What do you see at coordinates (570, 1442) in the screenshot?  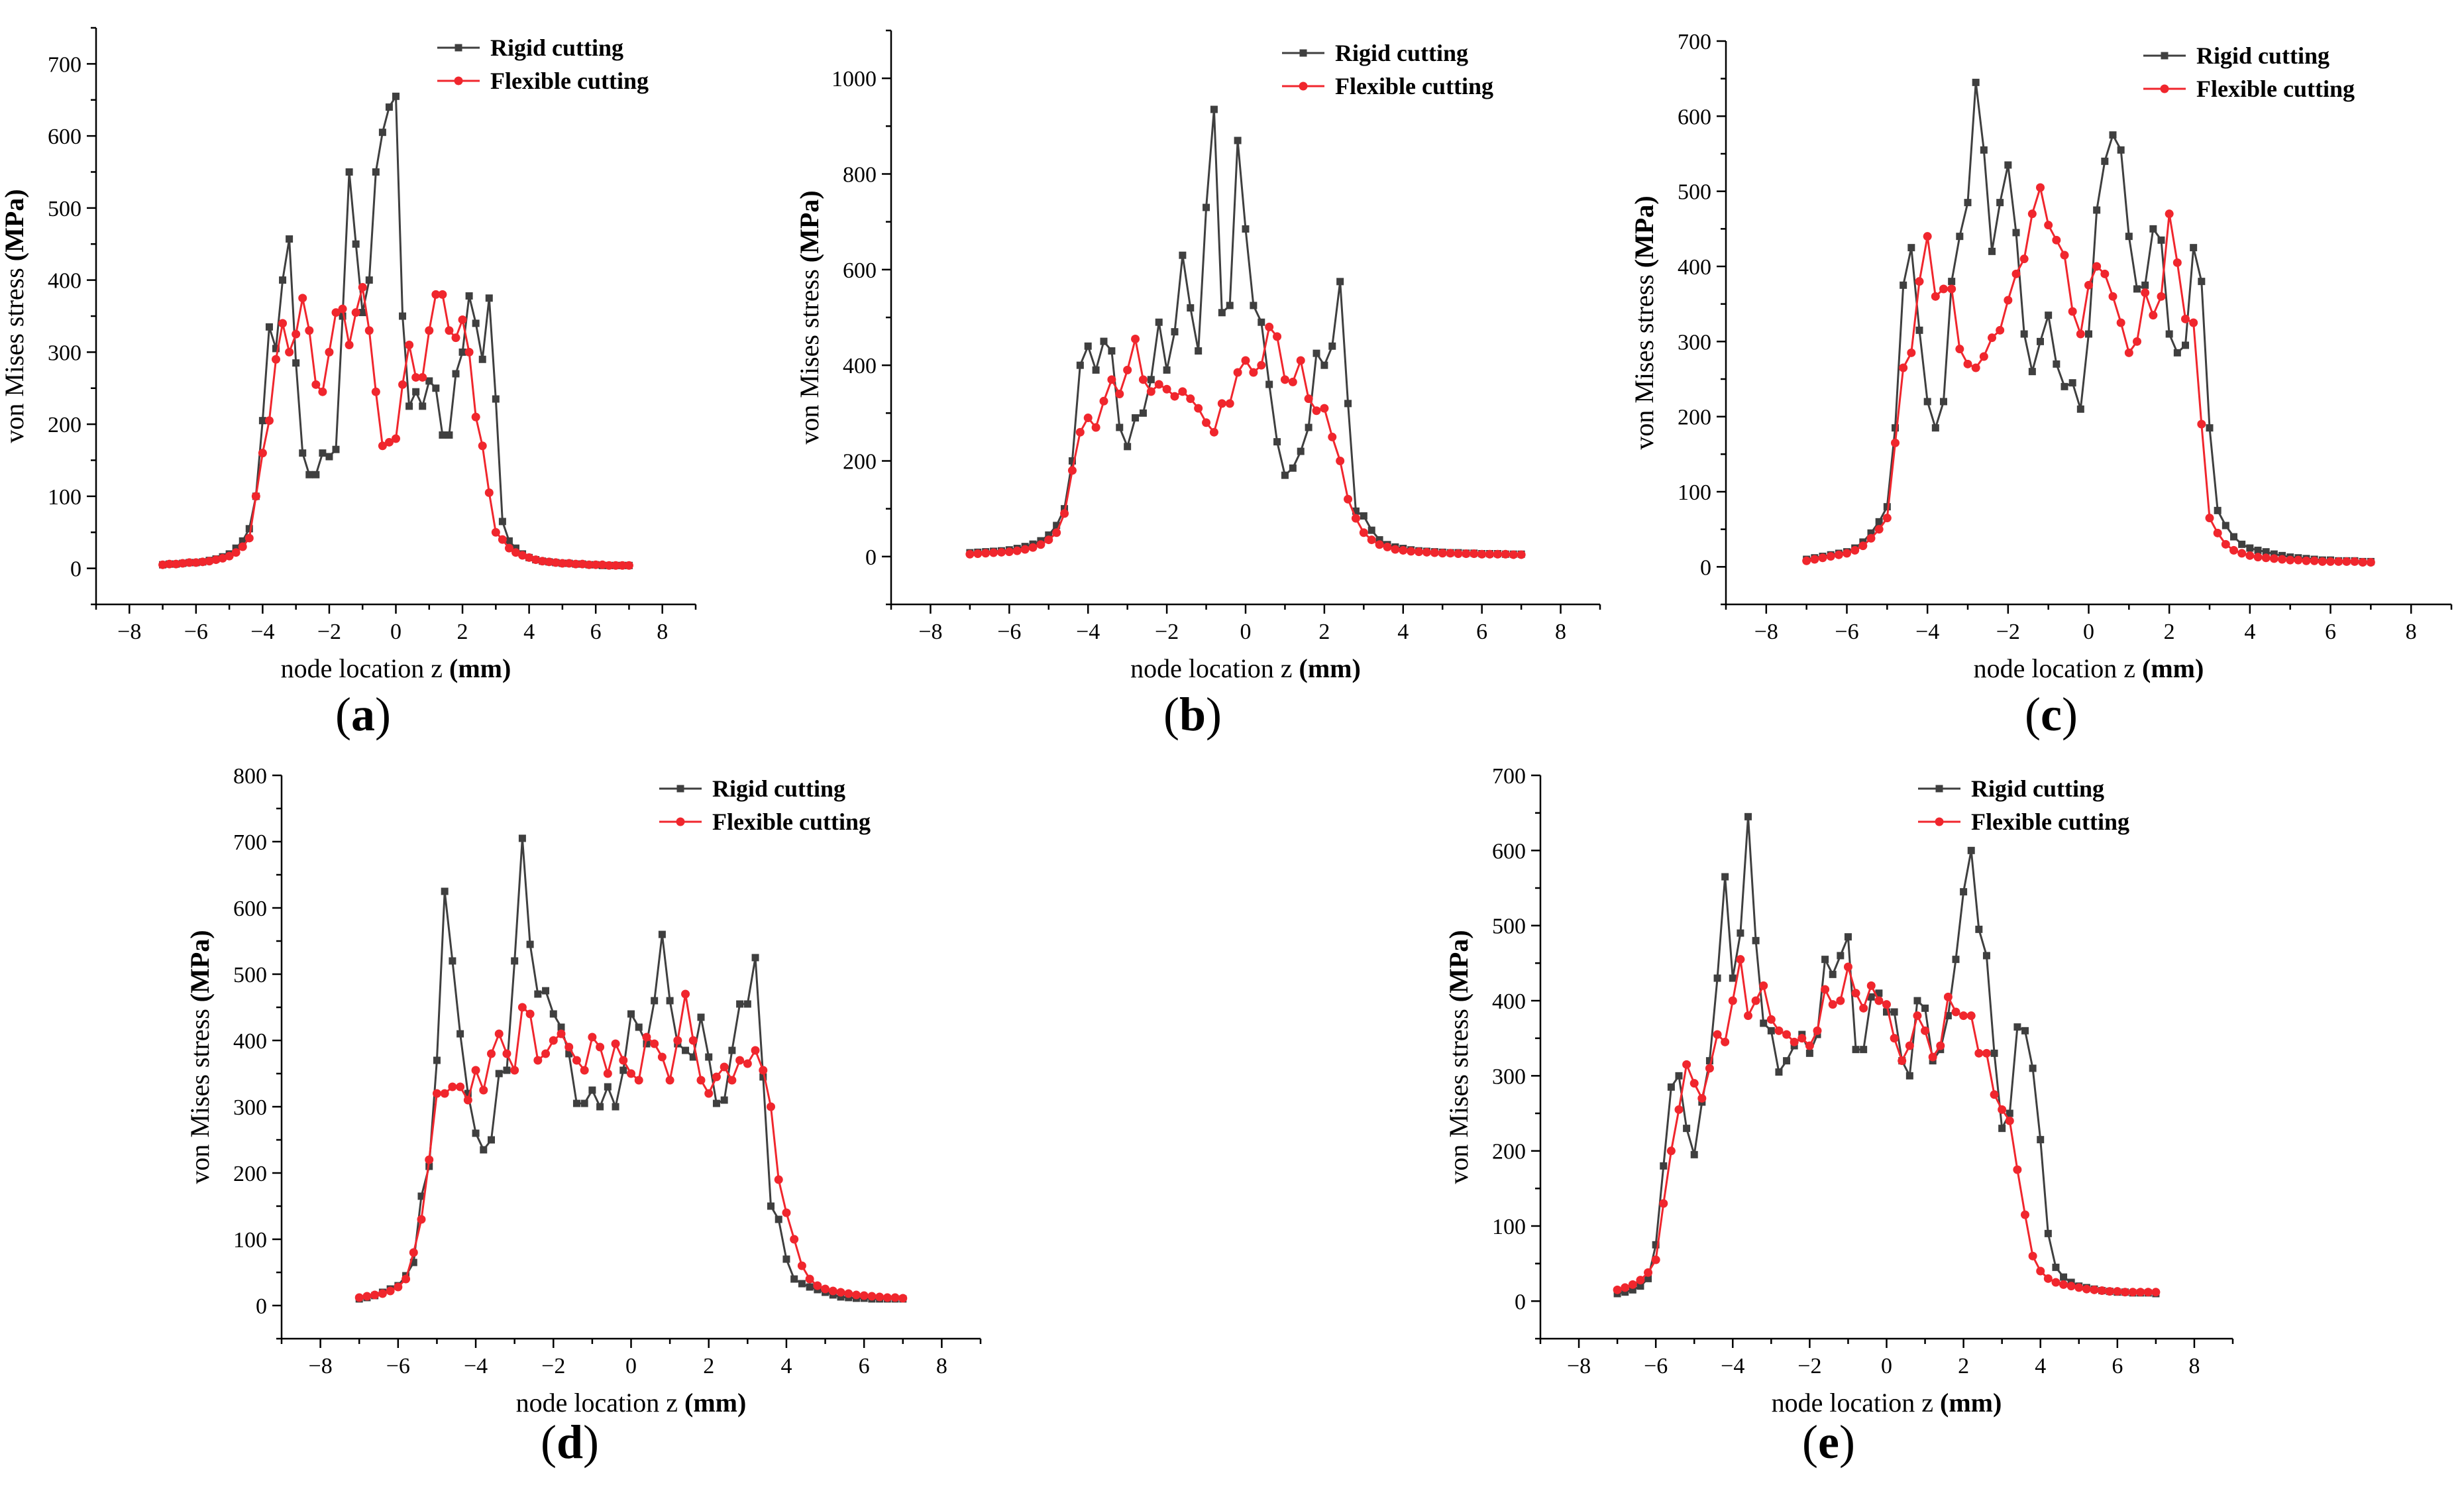 I see `panel-label-letter: d` at bounding box center [570, 1442].